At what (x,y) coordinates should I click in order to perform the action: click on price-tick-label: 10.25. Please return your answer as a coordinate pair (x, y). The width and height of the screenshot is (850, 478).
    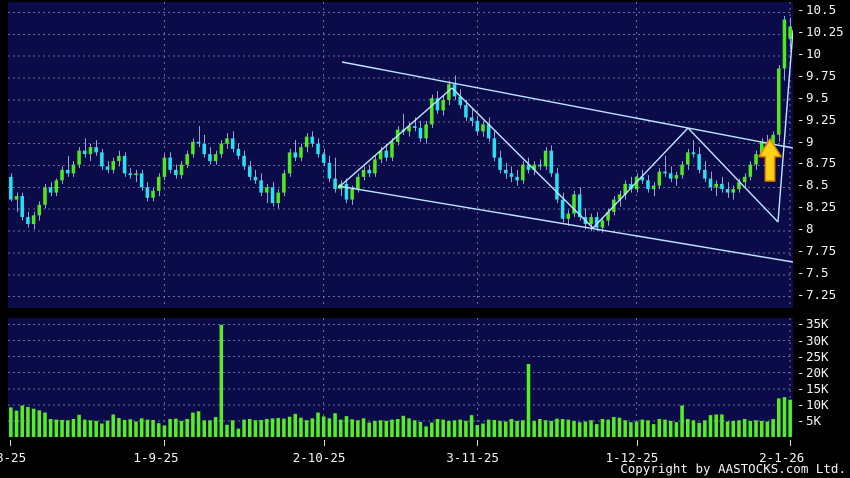
    Looking at the image, I should click on (825, 32).